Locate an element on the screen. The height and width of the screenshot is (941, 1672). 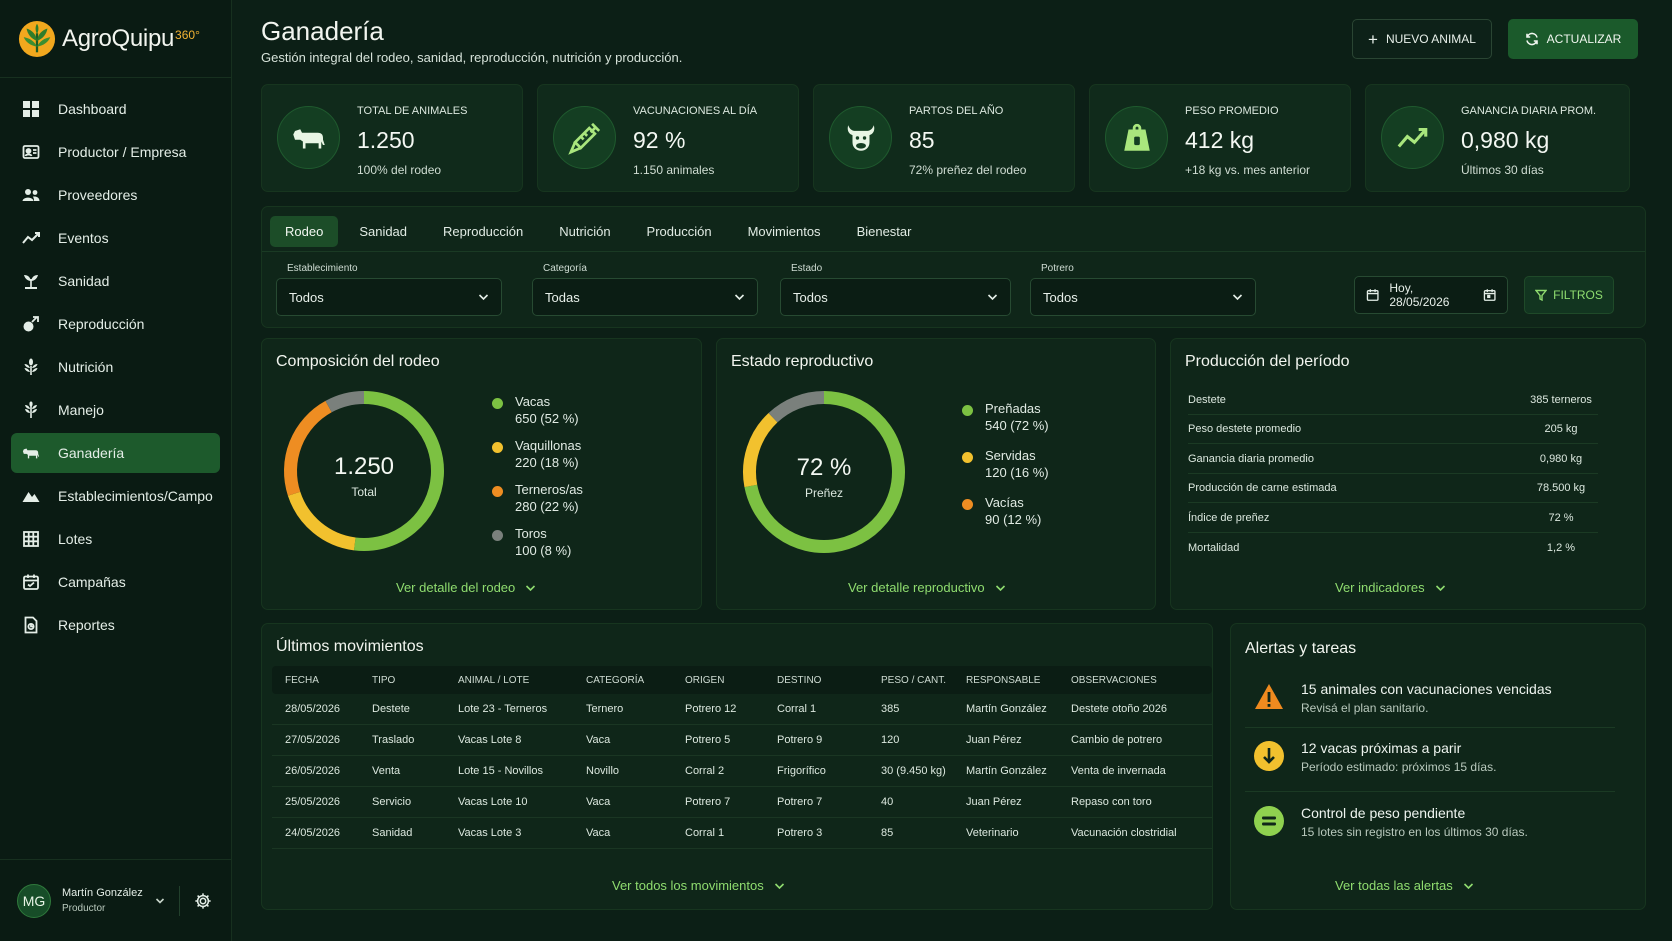
filters-label: FILTROS is located at coordinates (1578, 295).